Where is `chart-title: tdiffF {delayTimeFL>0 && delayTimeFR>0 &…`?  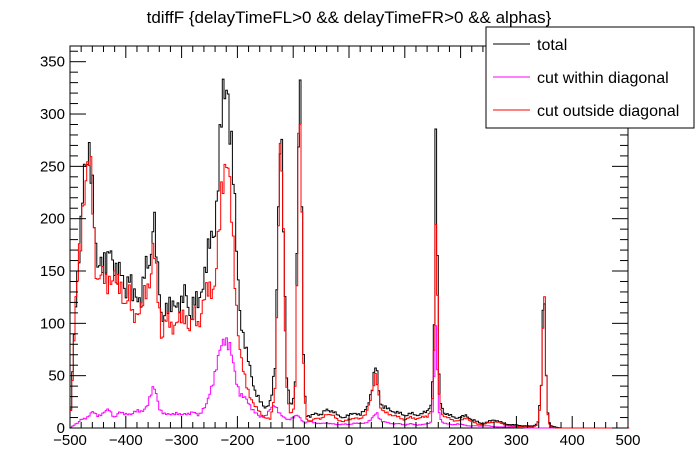
chart-title: tdiffF {delayTimeFL>0 && delayTimeFR>0 &… is located at coordinates (349, 17).